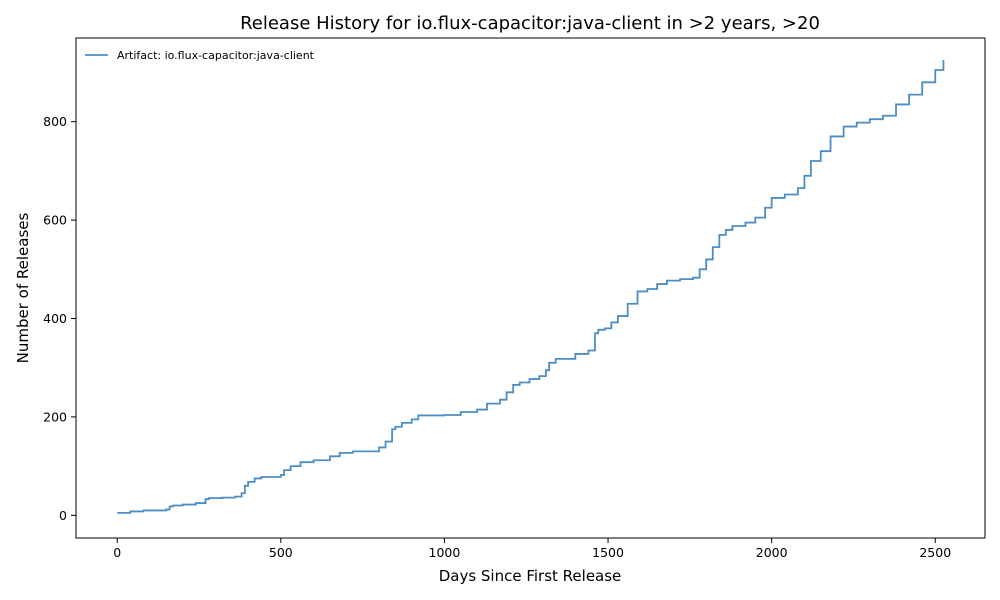 The width and height of the screenshot is (1000, 600). Describe the element at coordinates (772, 552) in the screenshot. I see `x-tick-label: 2000` at that location.